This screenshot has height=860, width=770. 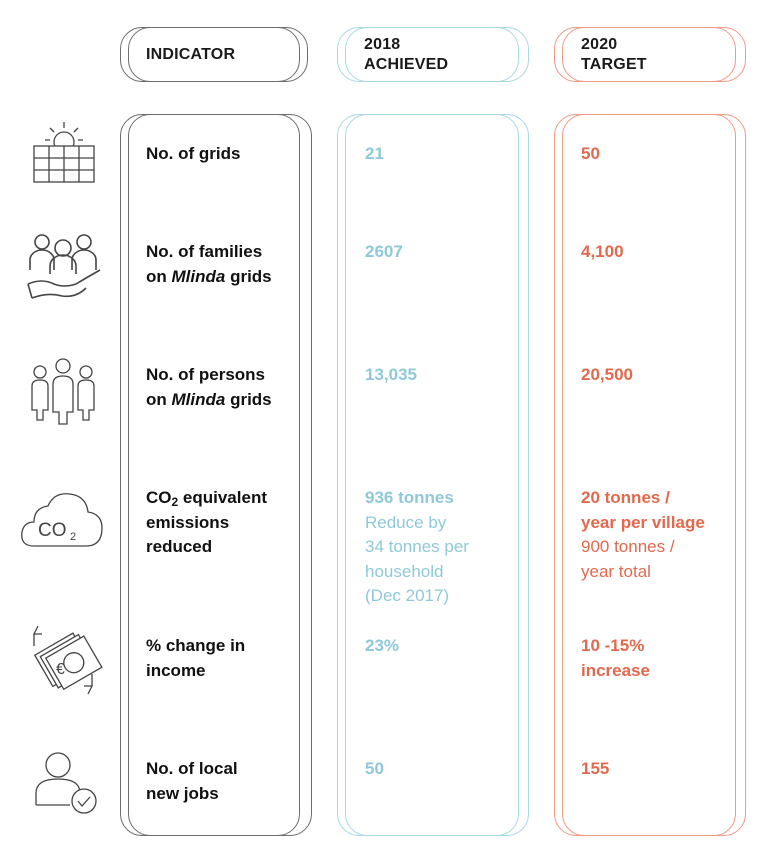 What do you see at coordinates (192, 781) in the screenshot?
I see `indicator-jobs: No. of local new jobs` at bounding box center [192, 781].